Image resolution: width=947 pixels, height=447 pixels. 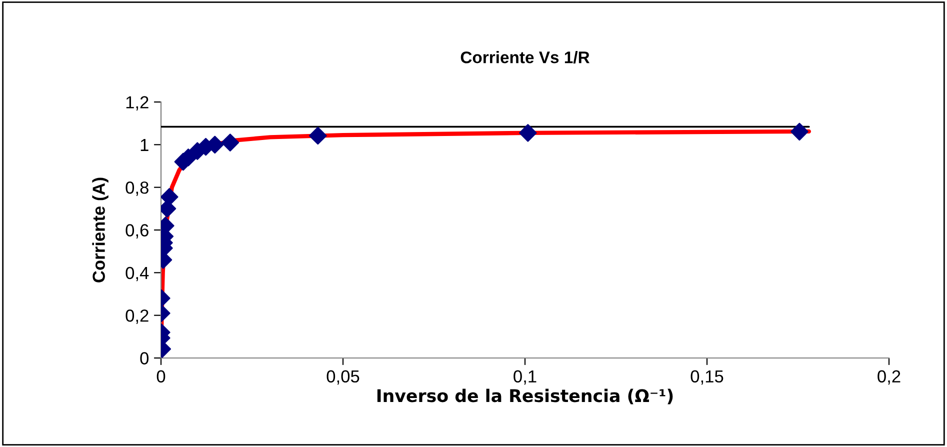 What do you see at coordinates (144, 358) in the screenshot?
I see `y-tick-label: 0` at bounding box center [144, 358].